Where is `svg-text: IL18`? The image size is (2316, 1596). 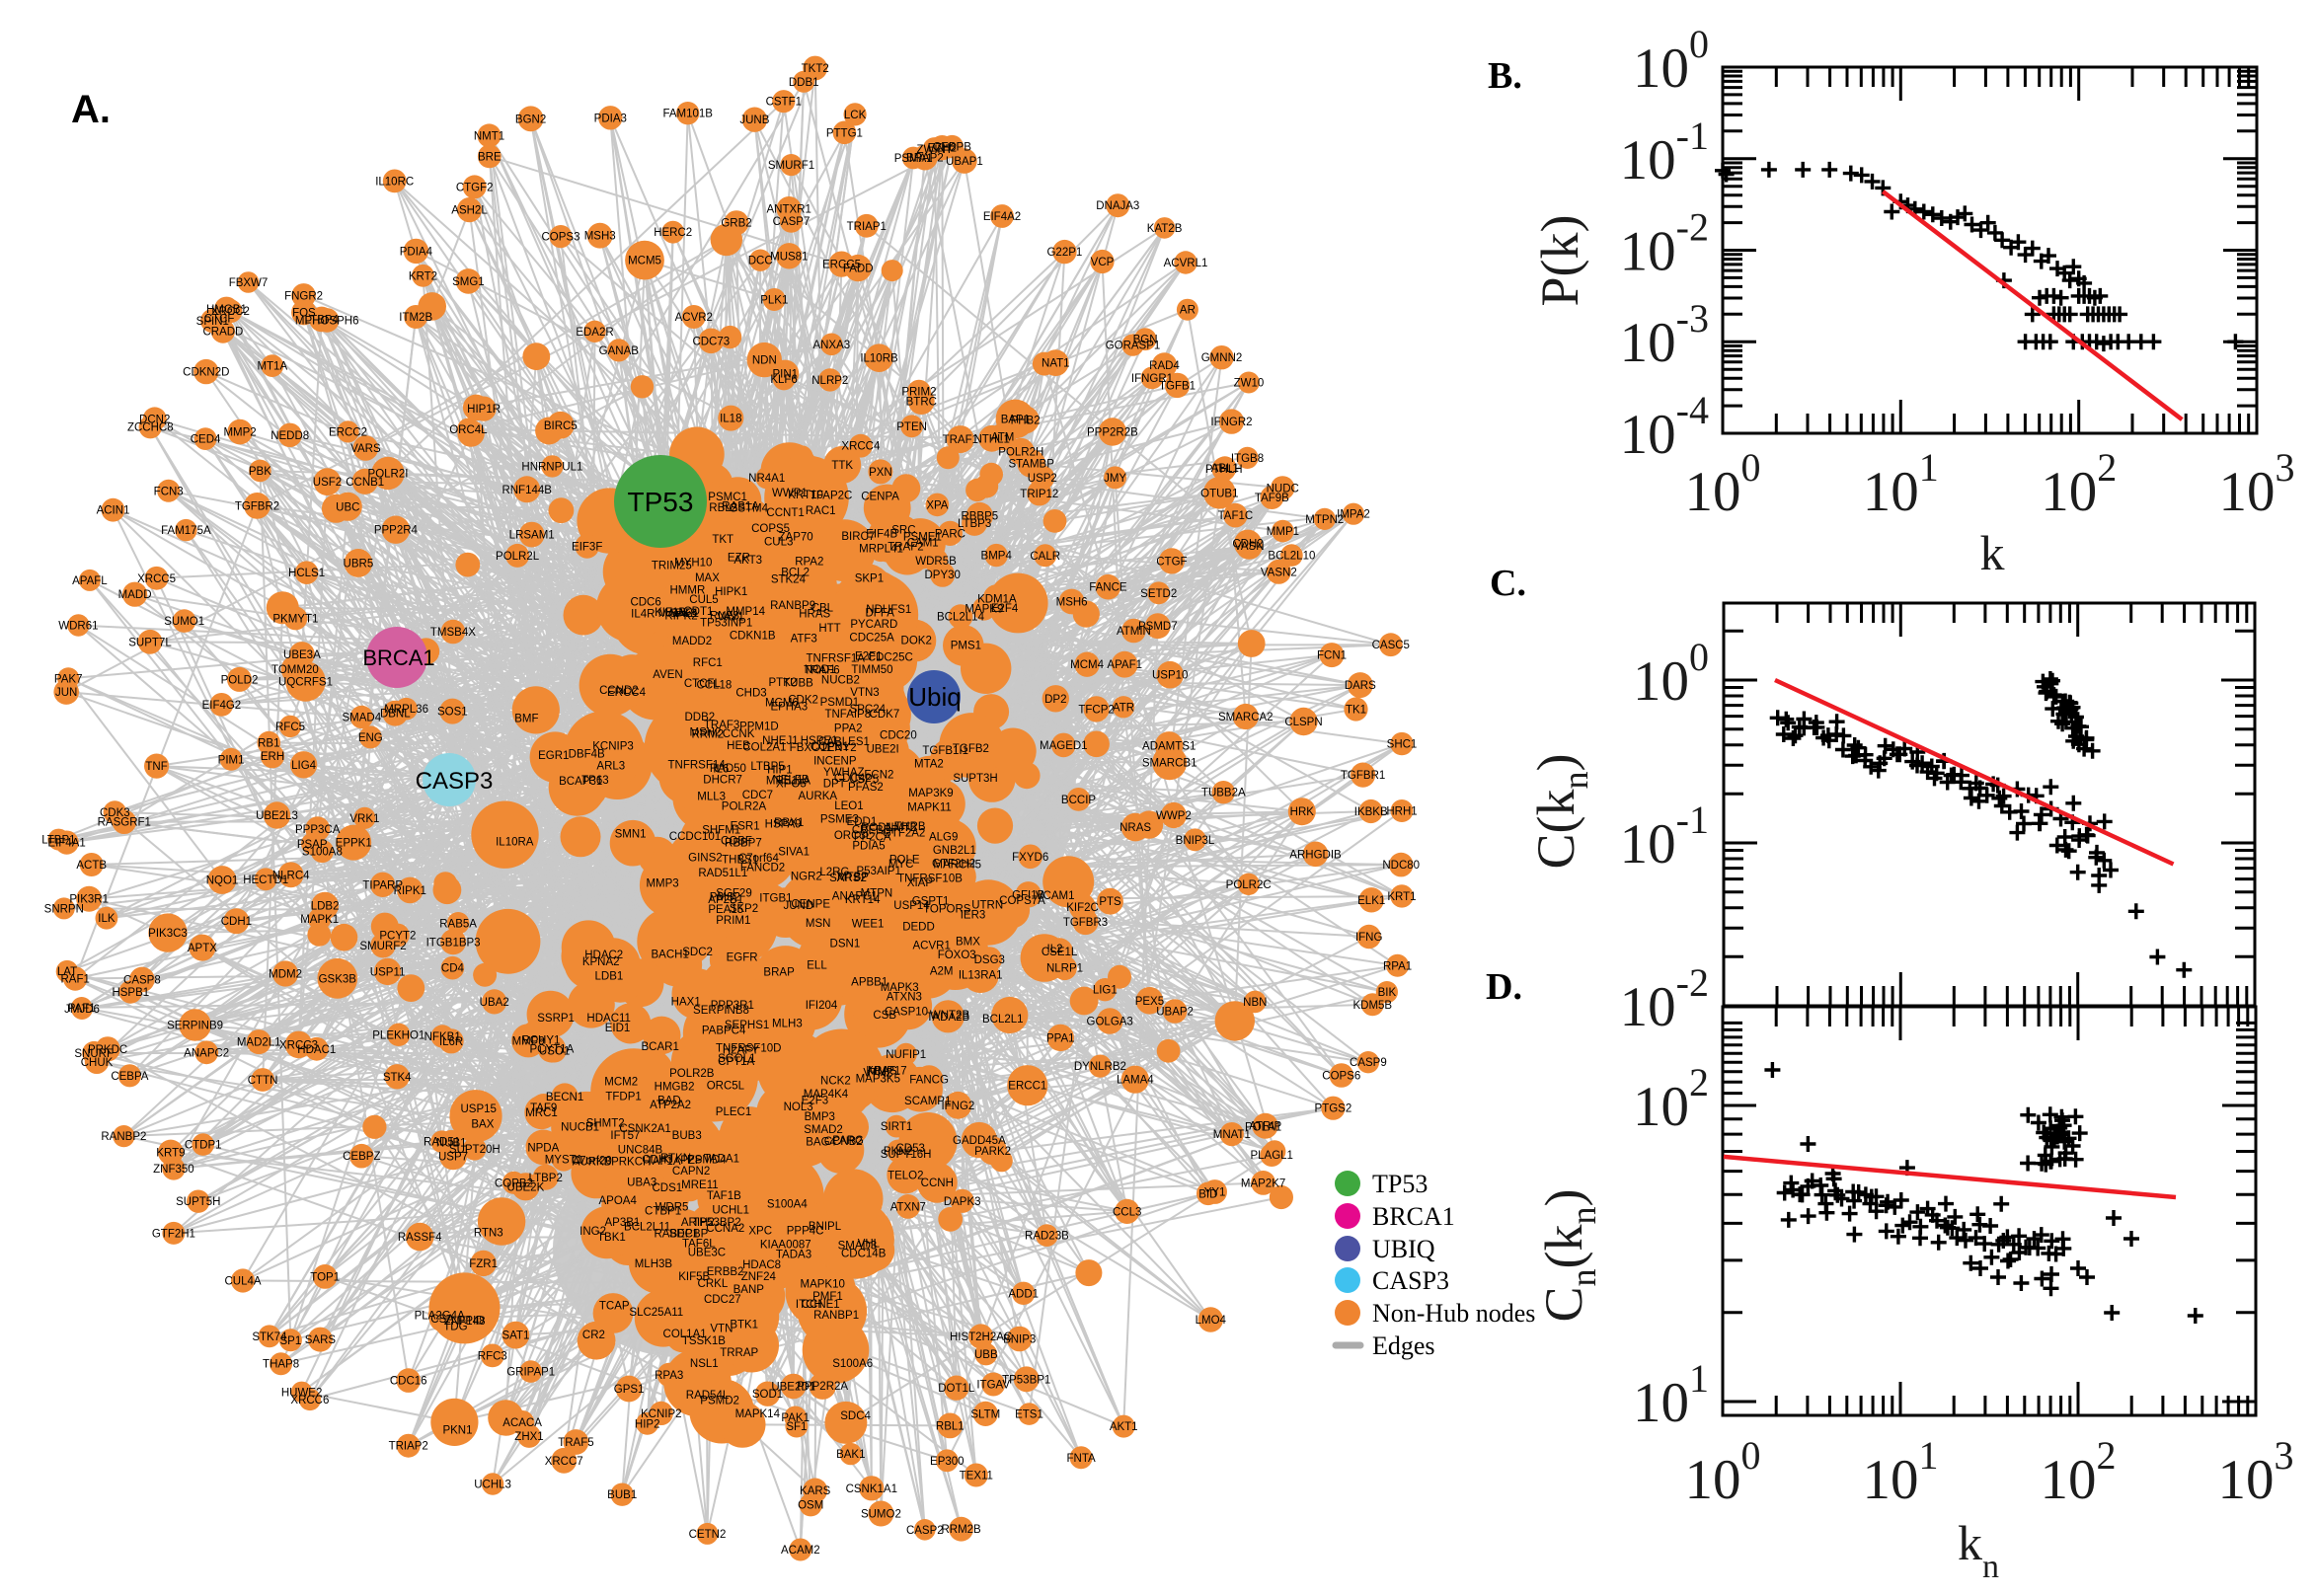
svg-text: IL18 is located at coordinates (731, 419).